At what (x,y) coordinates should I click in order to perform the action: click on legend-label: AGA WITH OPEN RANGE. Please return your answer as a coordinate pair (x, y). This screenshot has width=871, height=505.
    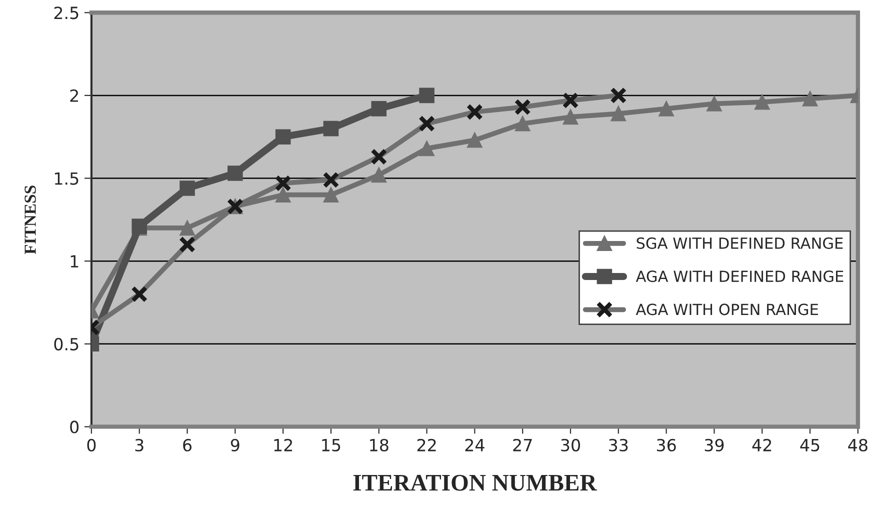
    Looking at the image, I should click on (727, 310).